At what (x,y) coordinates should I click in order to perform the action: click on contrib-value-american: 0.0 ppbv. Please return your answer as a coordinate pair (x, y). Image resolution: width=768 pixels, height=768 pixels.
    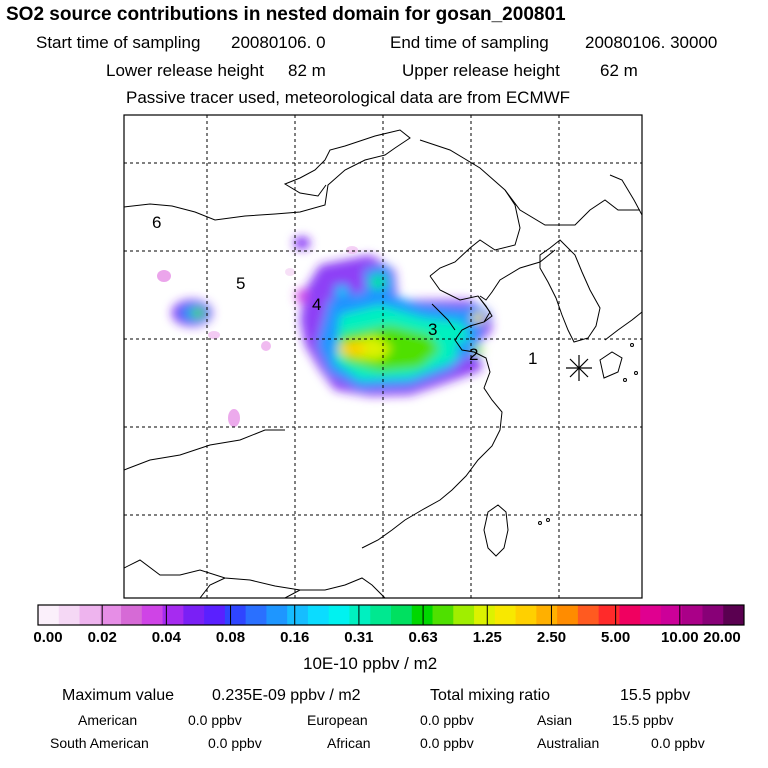
    Looking at the image, I should click on (215, 720).